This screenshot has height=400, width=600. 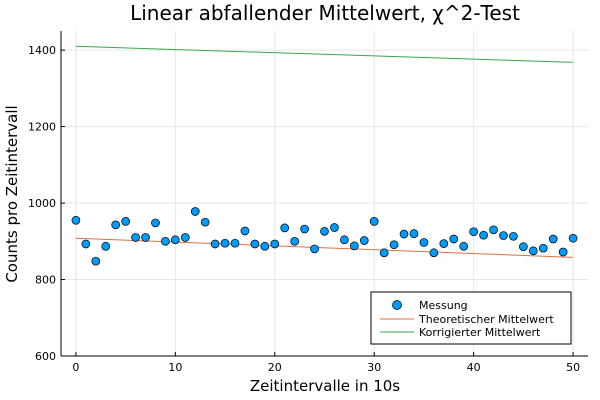 I want to click on legend-label-theoretisch: Theoretischer Mittelwert, so click(x=486, y=319).